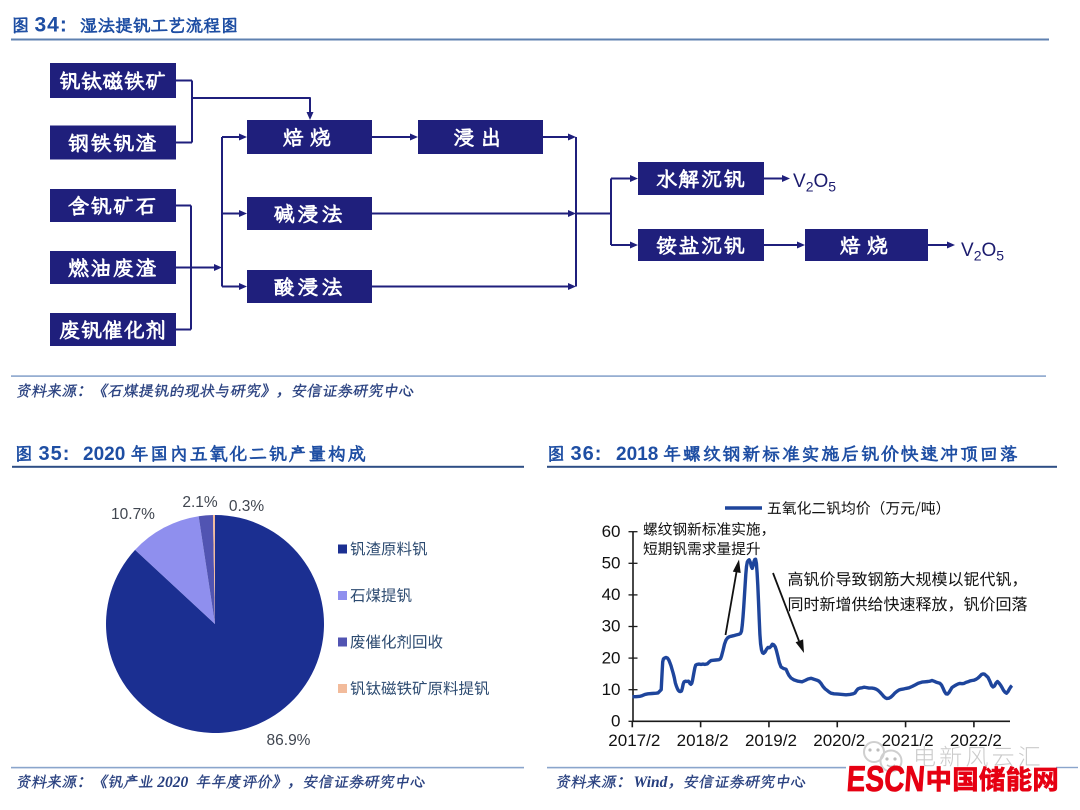 The image size is (1080, 810). Describe the element at coordinates (611, 563) in the screenshot. I see `svg-text: 50` at that location.